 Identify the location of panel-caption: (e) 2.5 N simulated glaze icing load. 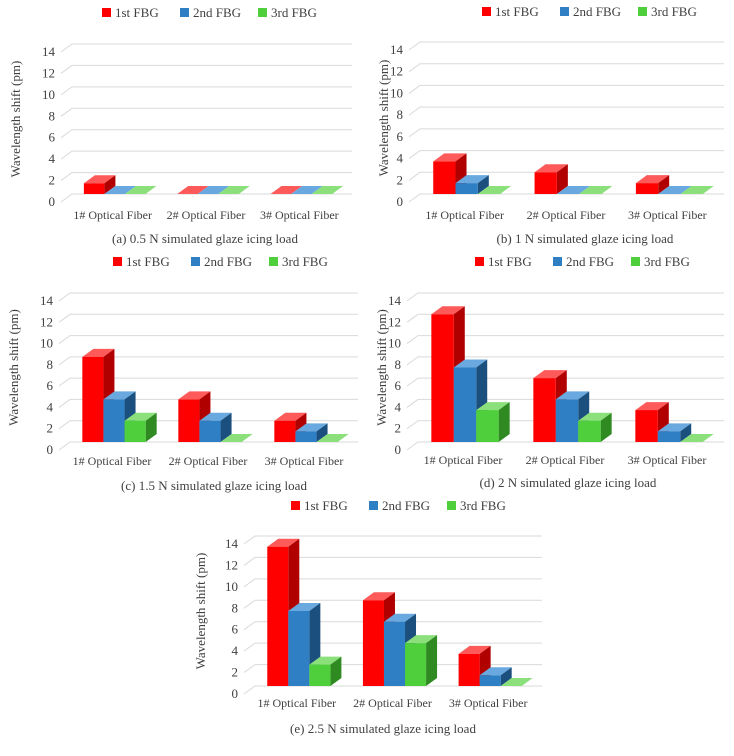
(383, 728).